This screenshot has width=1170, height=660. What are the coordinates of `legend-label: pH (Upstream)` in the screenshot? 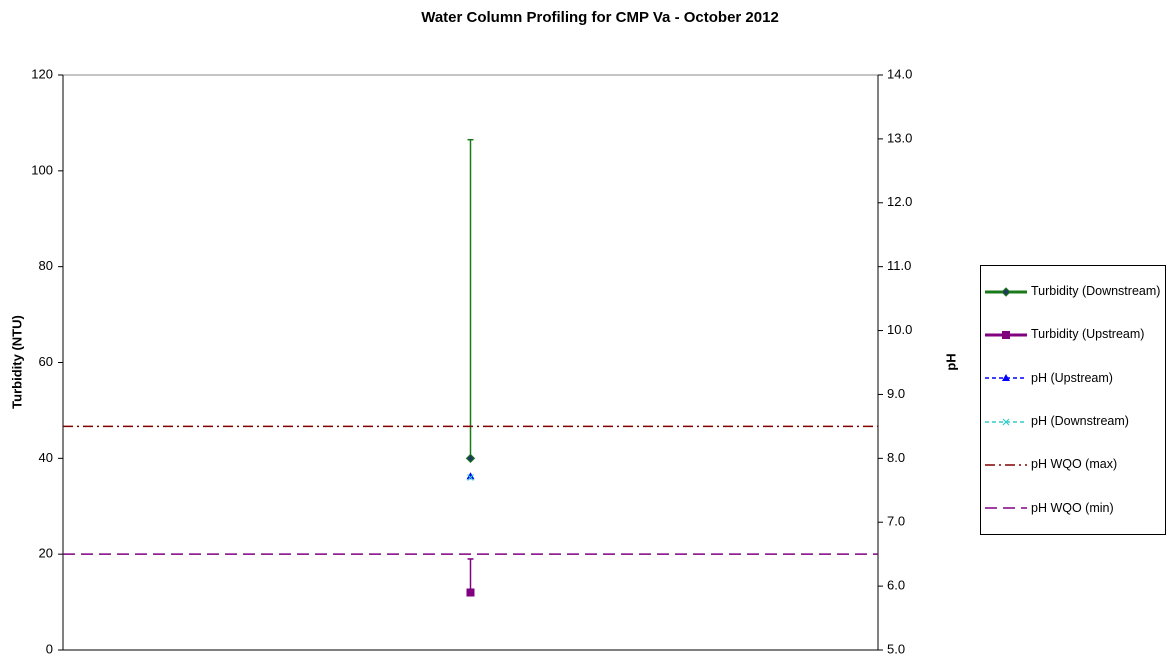 It's located at (1072, 377).